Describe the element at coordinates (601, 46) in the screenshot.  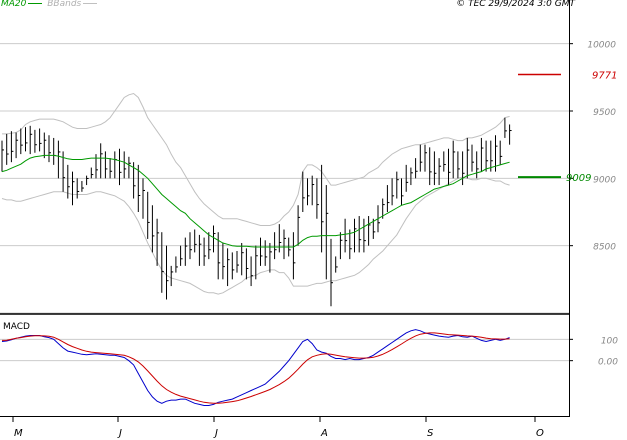
I see `price-ytick-label: 10000` at that location.